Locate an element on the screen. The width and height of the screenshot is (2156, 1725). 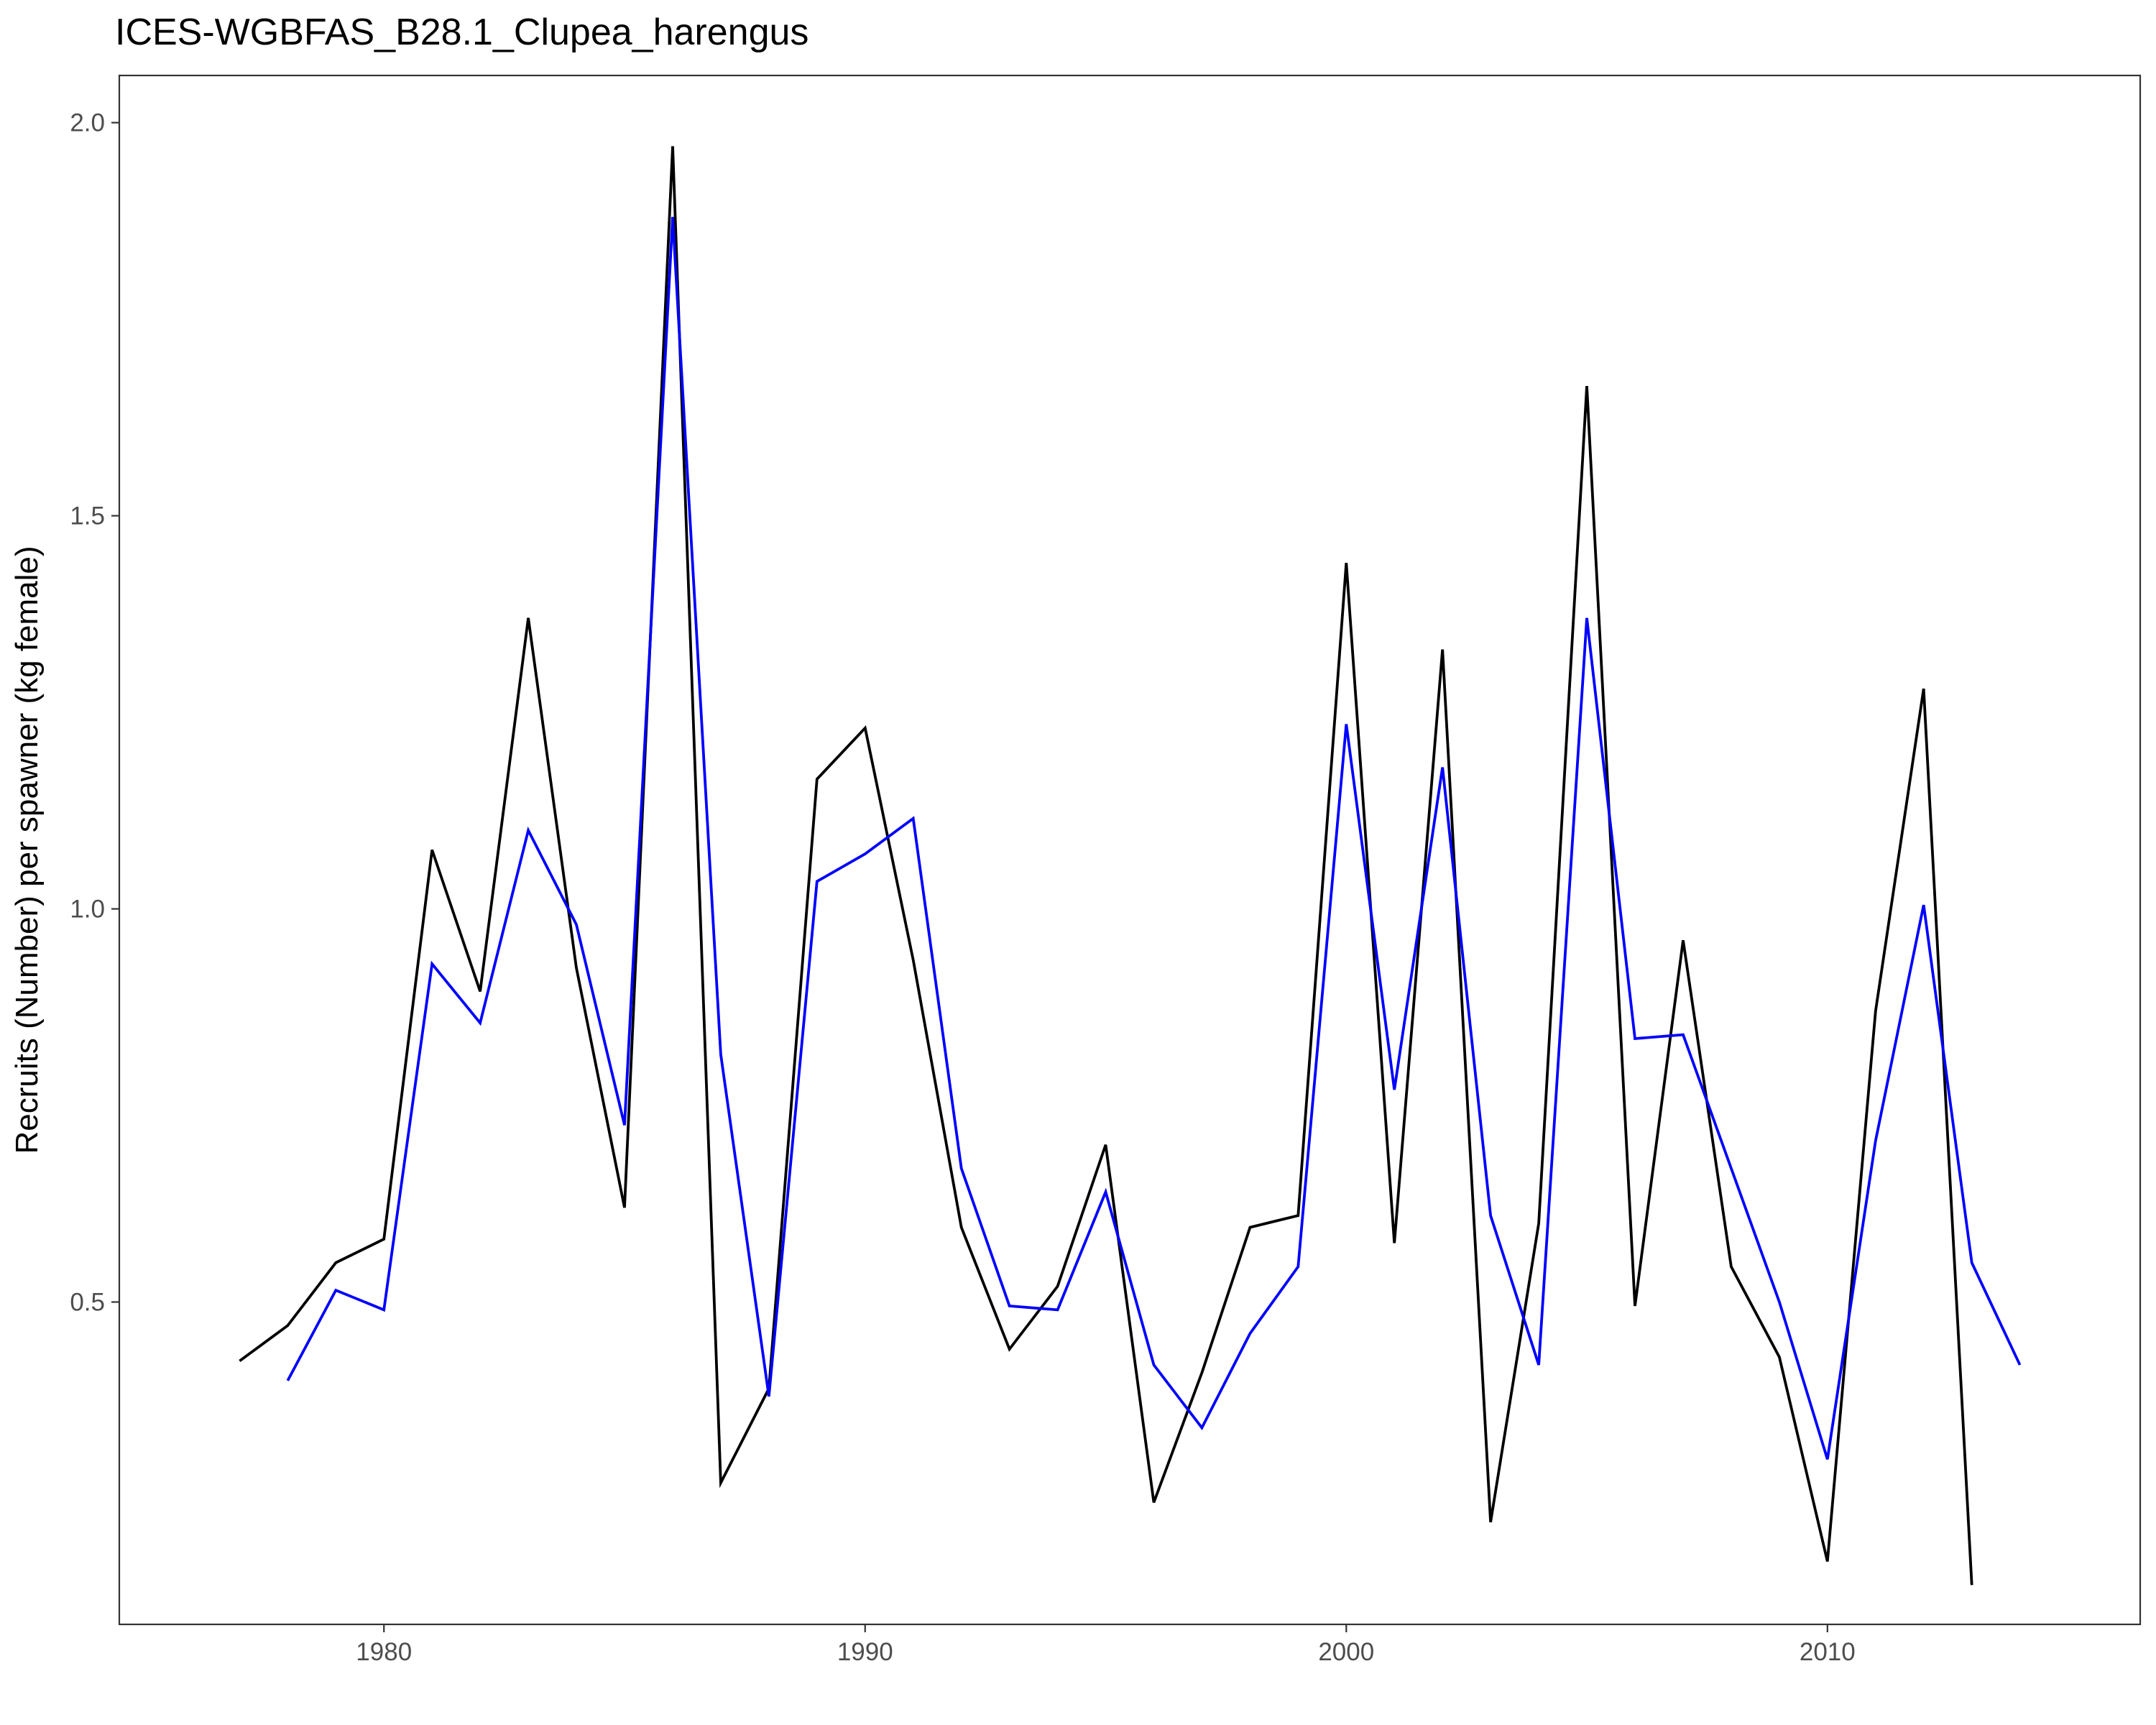
y-tick-label: 2.0 is located at coordinates (87, 123).